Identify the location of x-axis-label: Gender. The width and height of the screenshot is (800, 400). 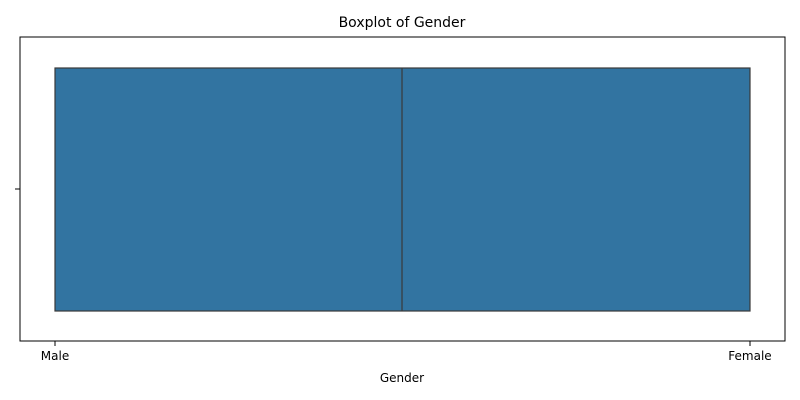
(402, 378).